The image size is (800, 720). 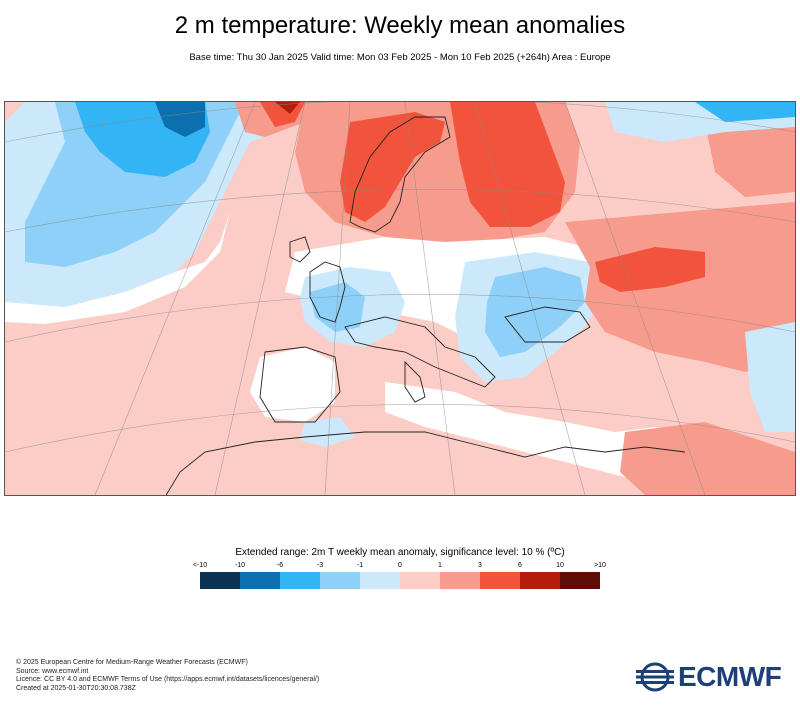 I want to click on scandinavia-strong-warm, so click(x=392, y=167).